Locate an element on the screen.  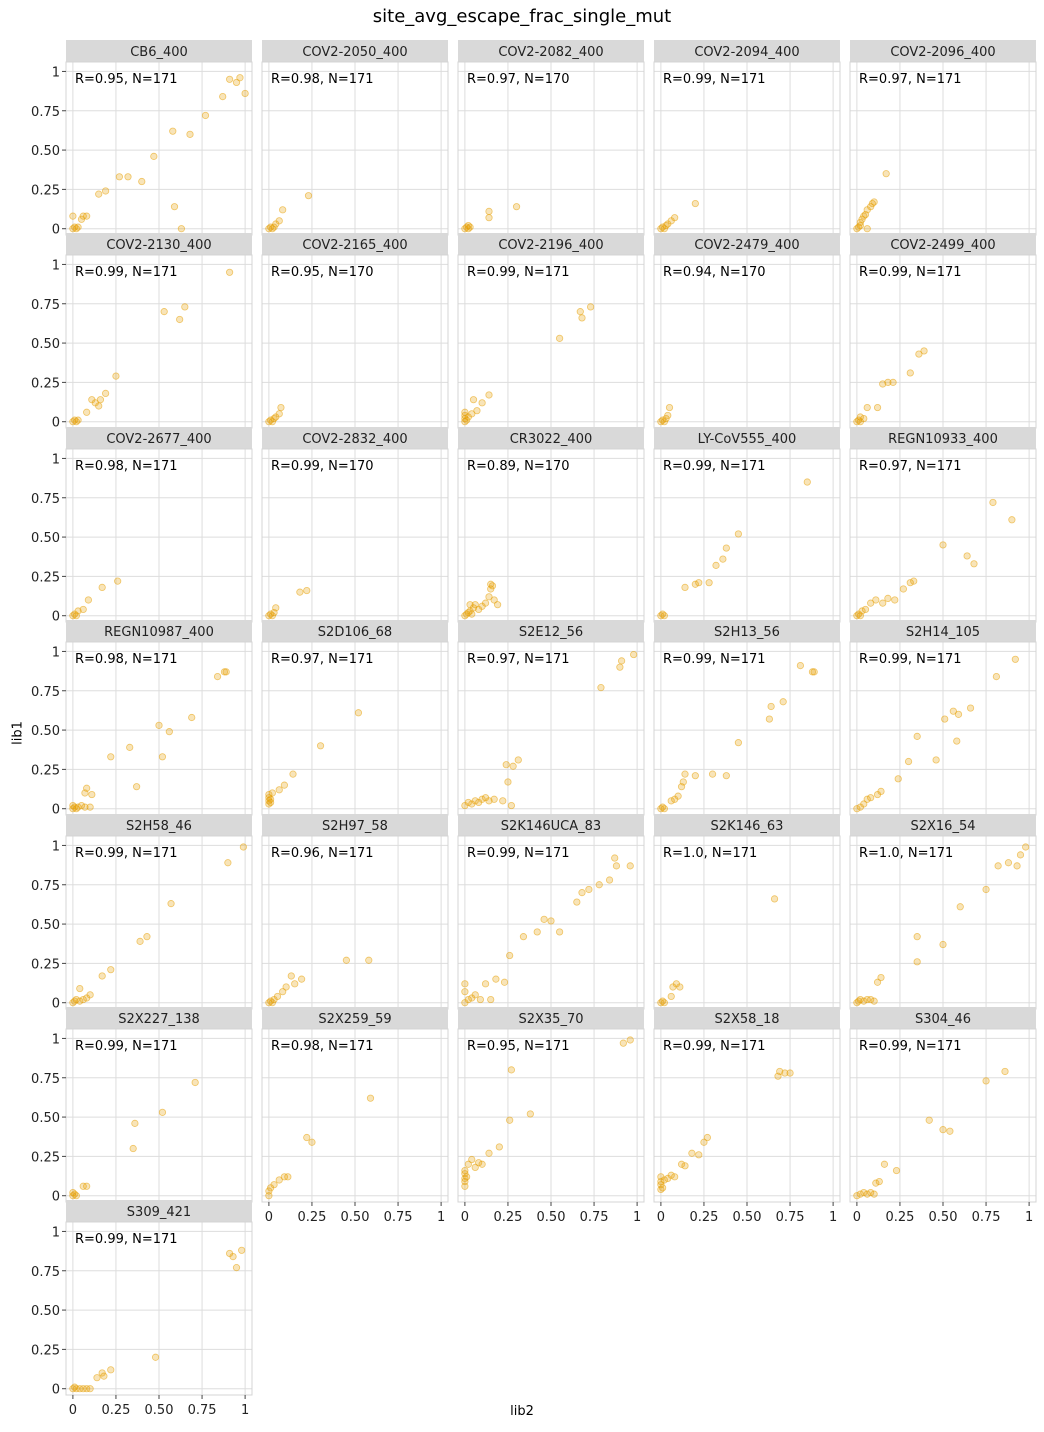
x-tick-label: 0.50 is located at coordinates (943, 1217).